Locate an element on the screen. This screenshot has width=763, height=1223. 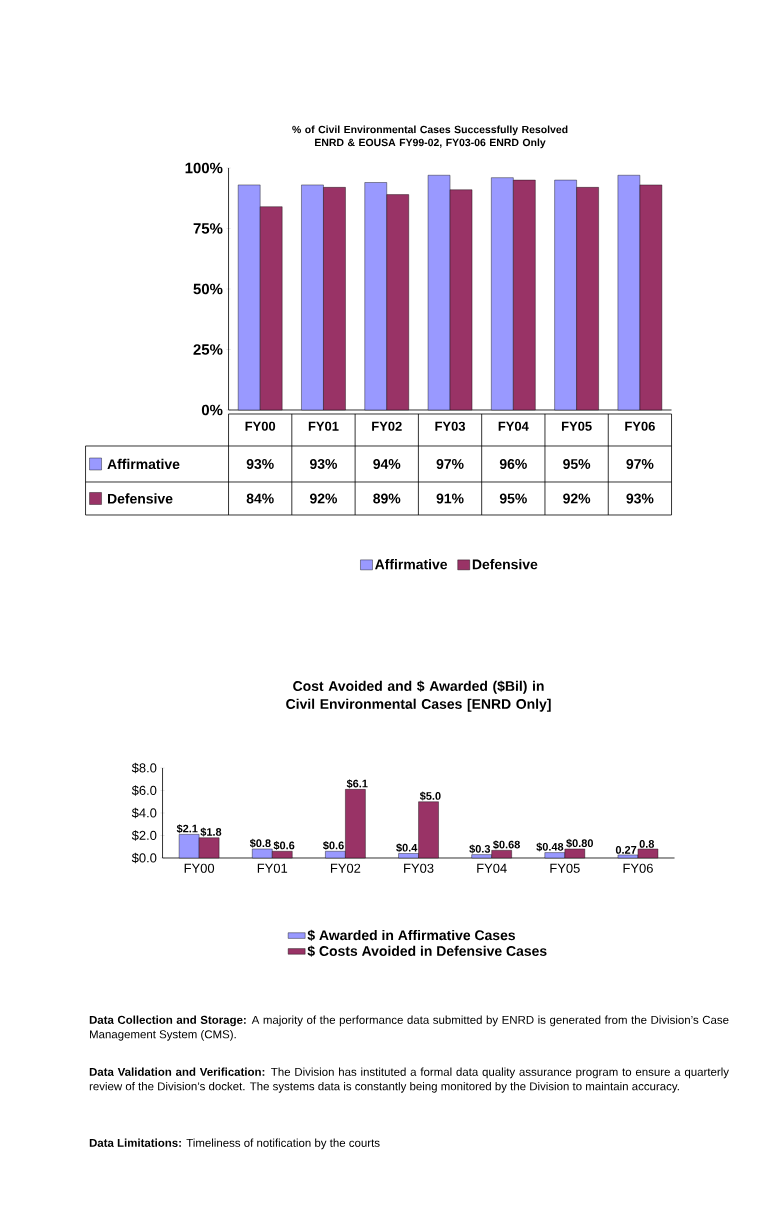
data-label: 96% is located at coordinates (514, 464).